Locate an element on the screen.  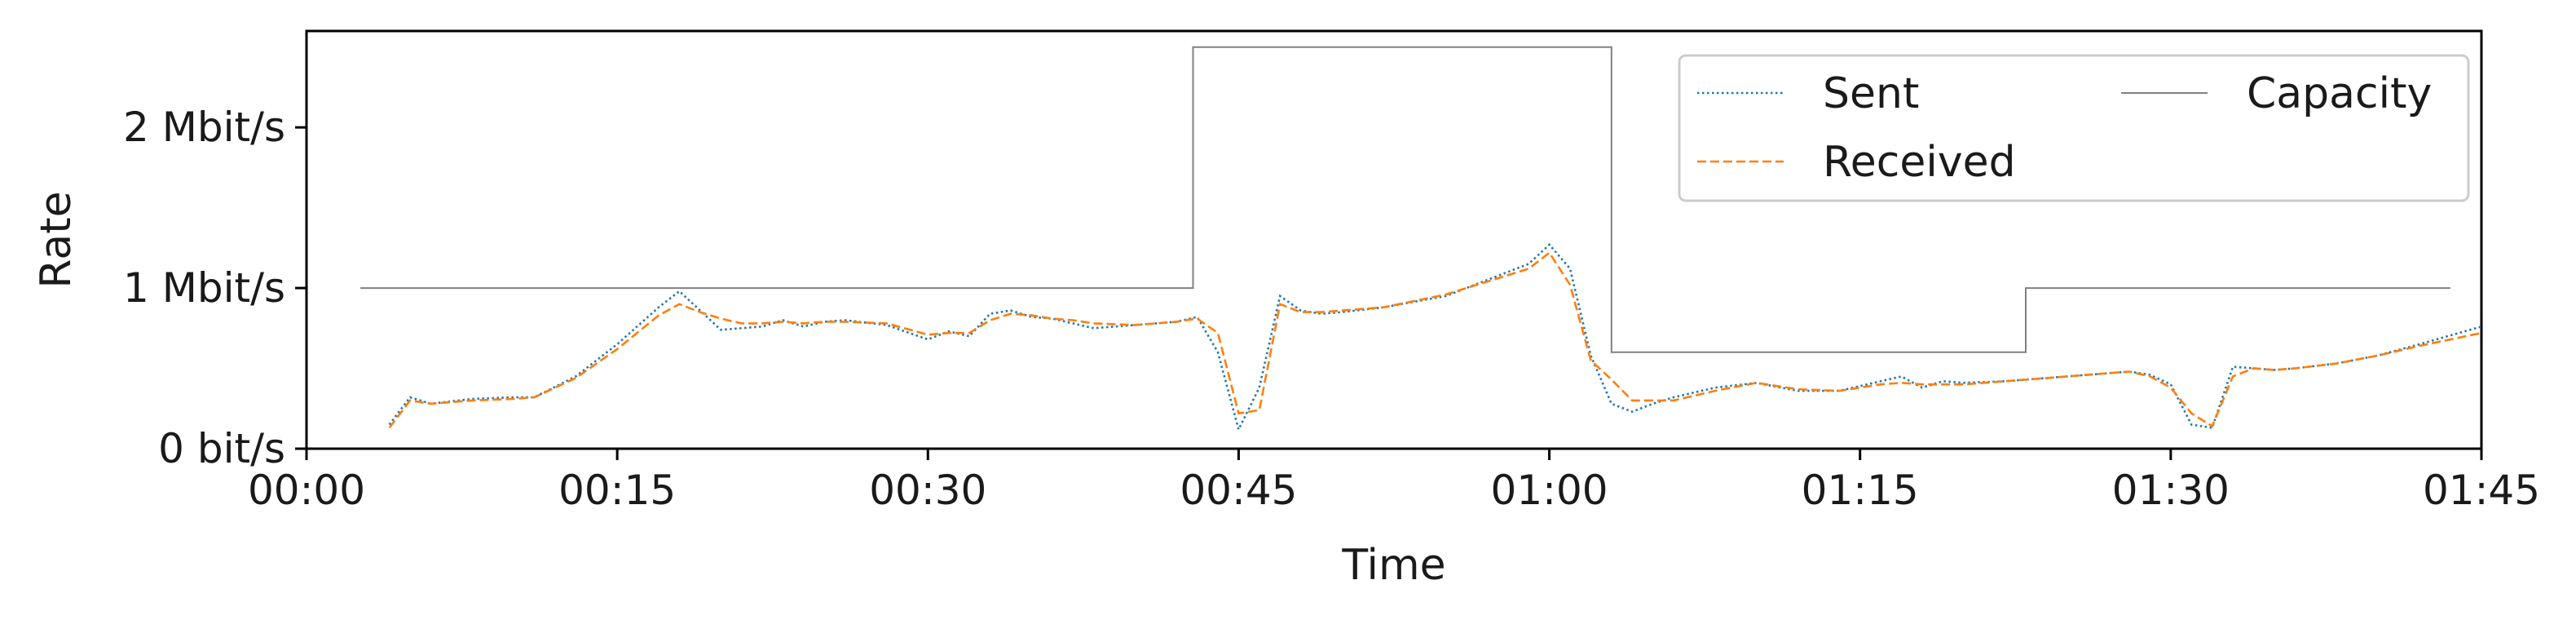
legend-frame is located at coordinates (2074, 128).